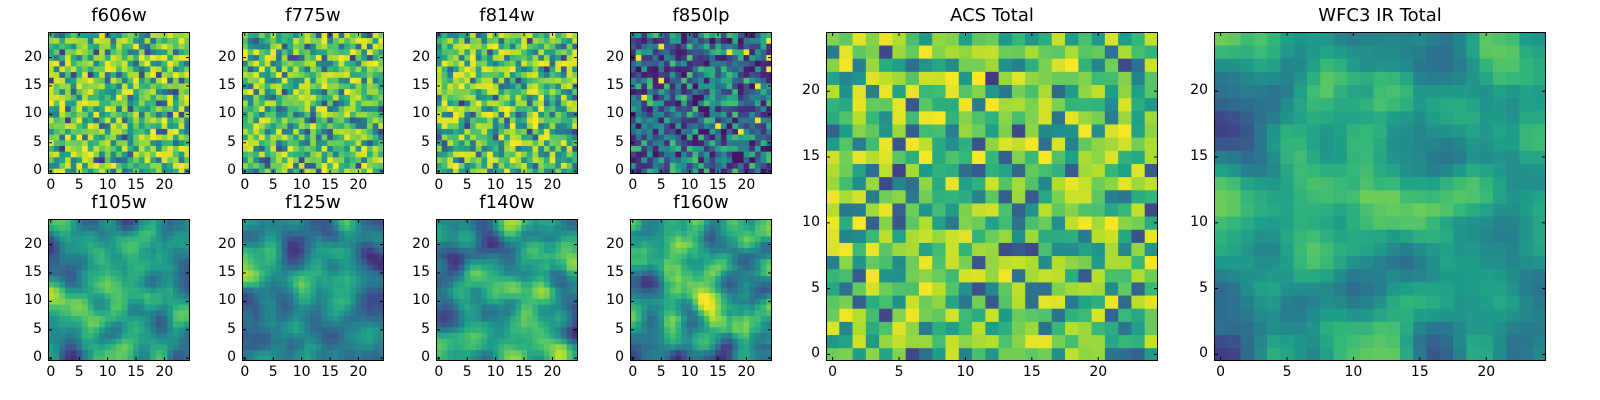 Image resolution: width=1600 pixels, height=400 pixels. What do you see at coordinates (33, 56) in the screenshot?
I see `y-tick-label: 20` at bounding box center [33, 56].